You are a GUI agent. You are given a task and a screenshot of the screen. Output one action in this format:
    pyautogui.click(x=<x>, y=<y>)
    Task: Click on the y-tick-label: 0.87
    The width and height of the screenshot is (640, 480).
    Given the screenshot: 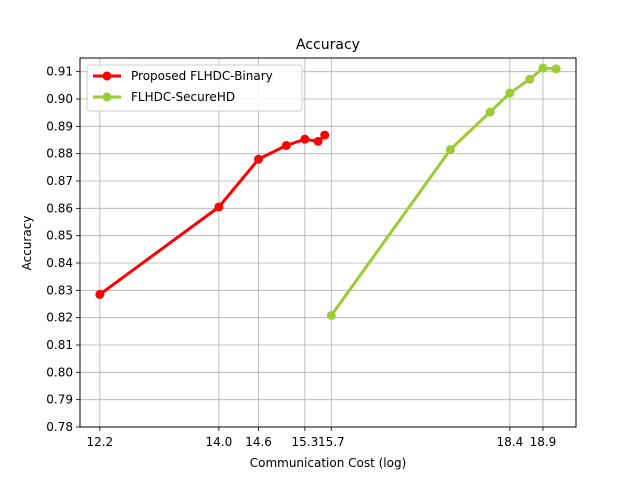 What is the action you would take?
    pyautogui.click(x=59, y=181)
    